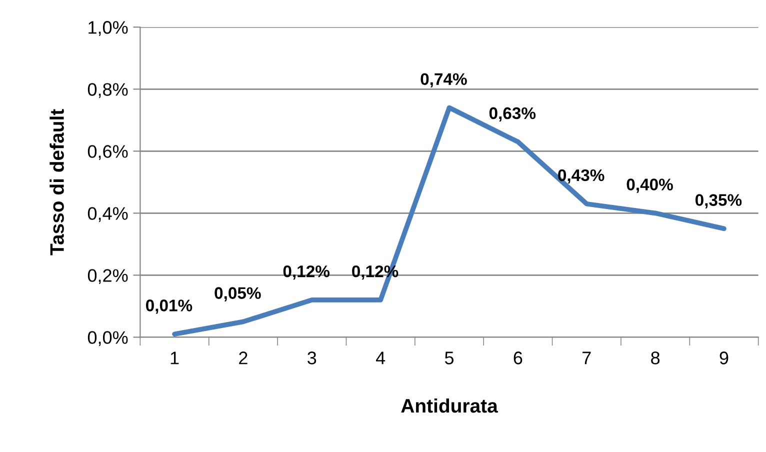 Image resolution: width=766 pixels, height=452 pixels. Describe the element at coordinates (586, 358) in the screenshot. I see `x-tick-label: 7` at that location.